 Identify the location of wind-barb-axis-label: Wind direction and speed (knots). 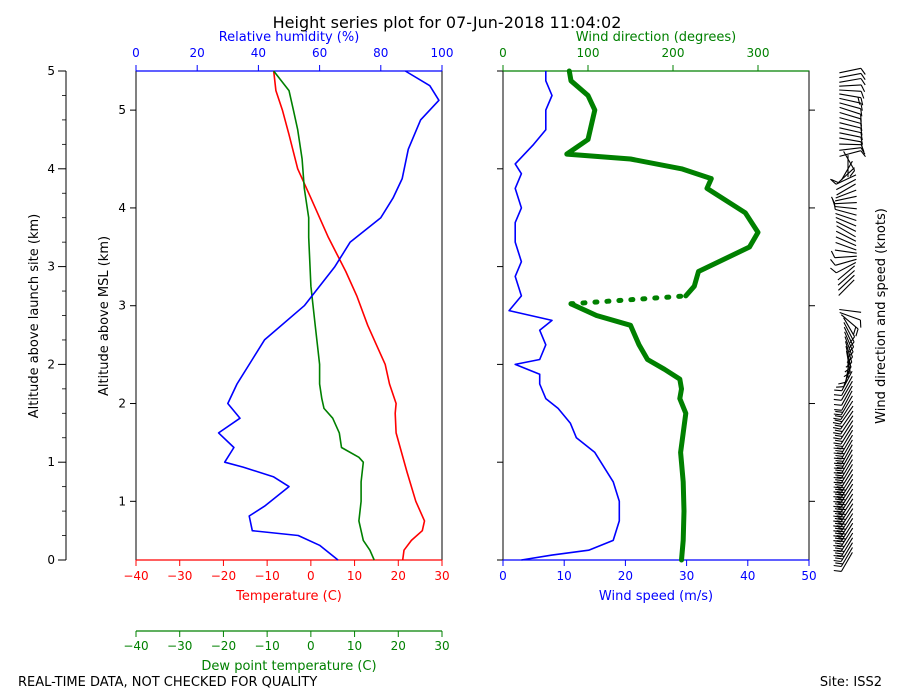
(881, 316).